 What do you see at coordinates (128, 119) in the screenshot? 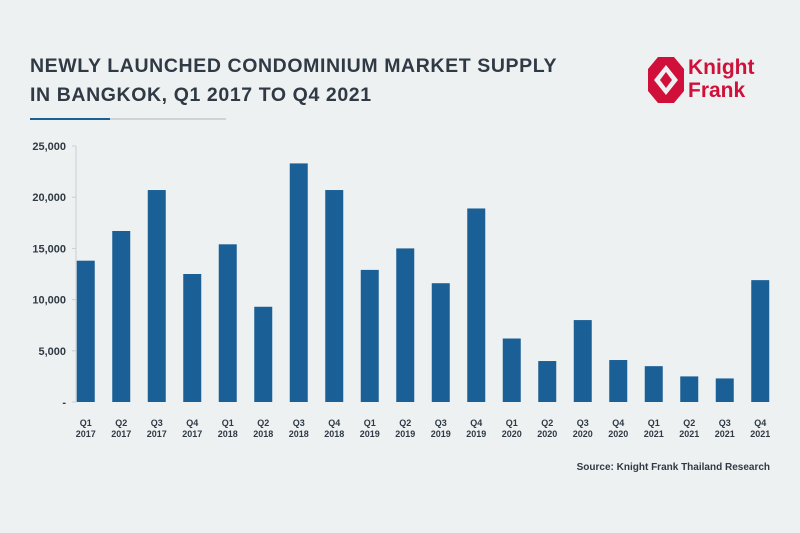
I see `title-divider` at bounding box center [128, 119].